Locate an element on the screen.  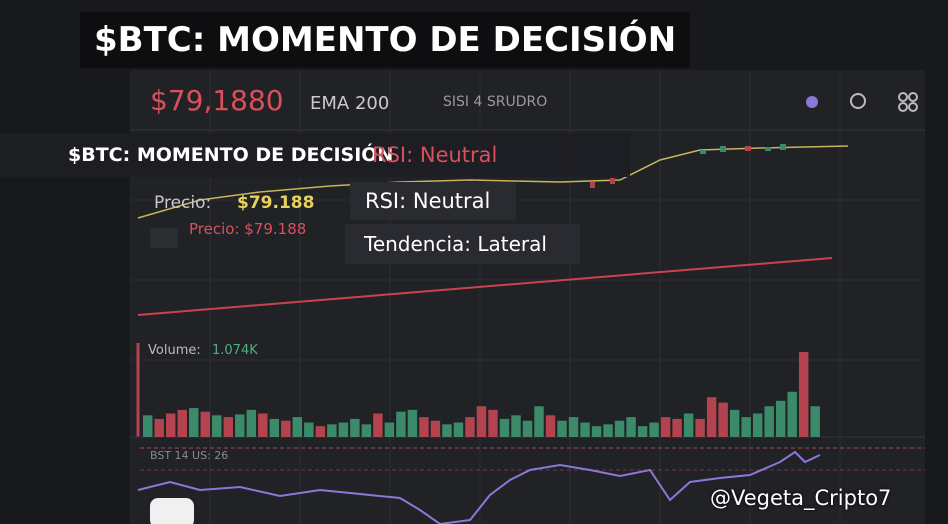
study: SISI 4 SRUDRO is located at coordinates (495, 102).